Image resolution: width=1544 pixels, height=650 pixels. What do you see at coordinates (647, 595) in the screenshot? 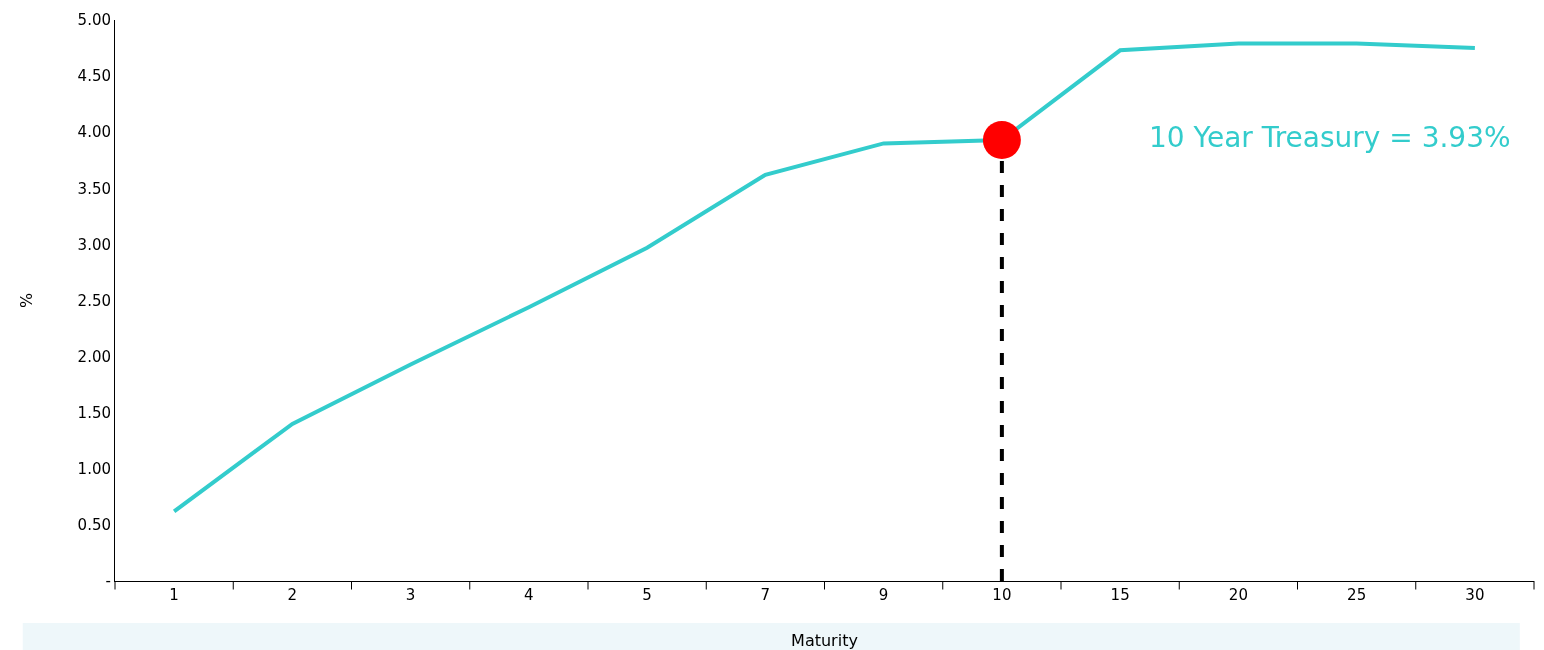
I see `x-tick-label: 5` at bounding box center [647, 595].